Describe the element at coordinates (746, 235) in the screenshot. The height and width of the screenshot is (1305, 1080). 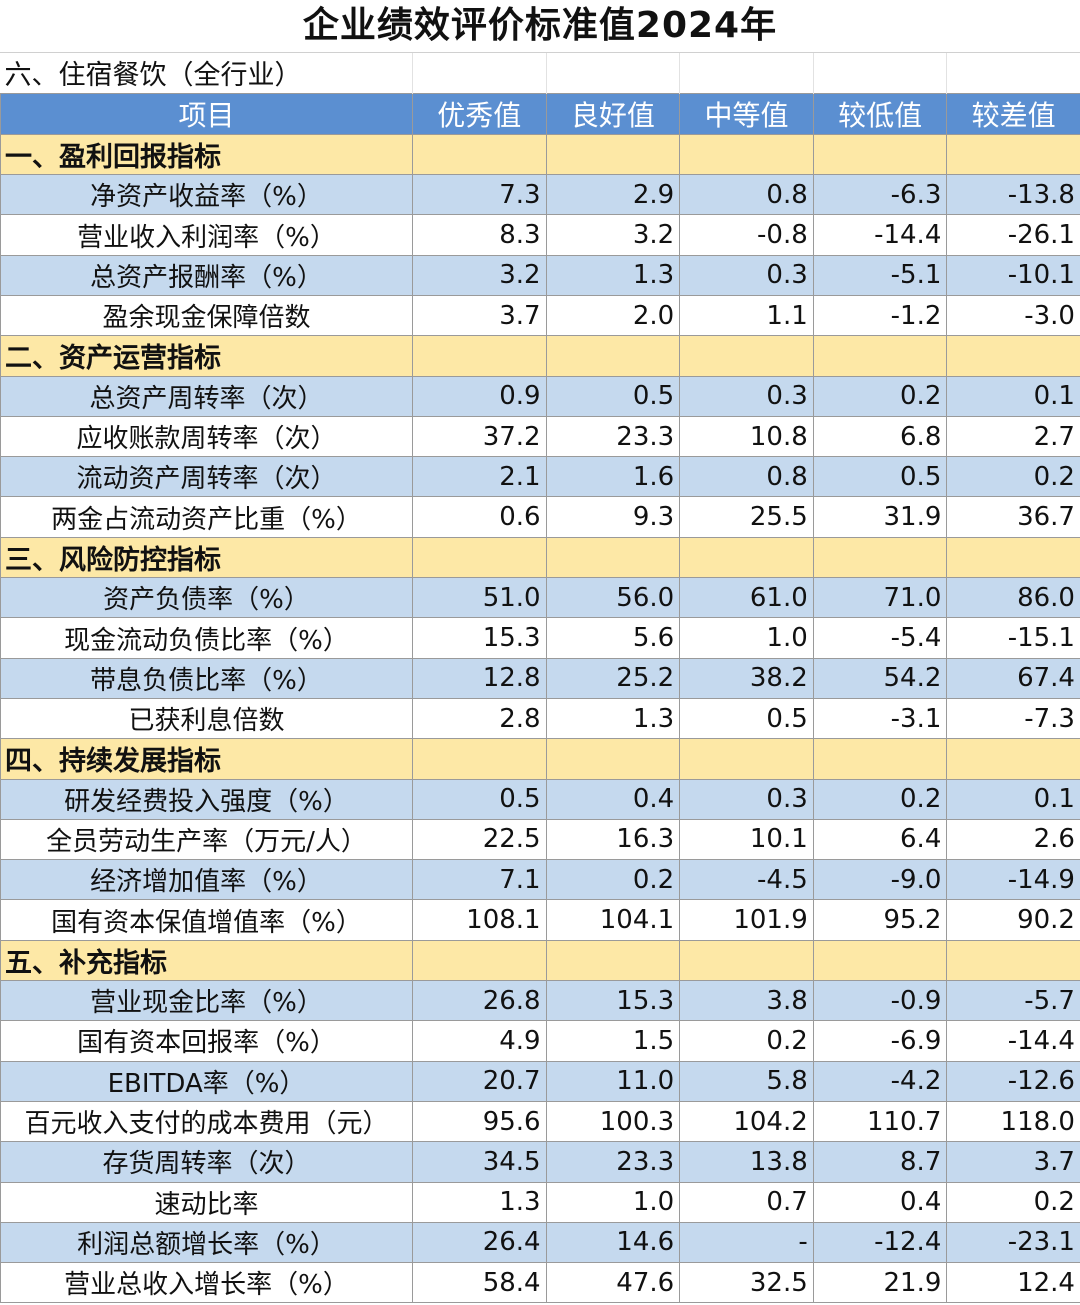
I see `average-value: -0.8` at that location.